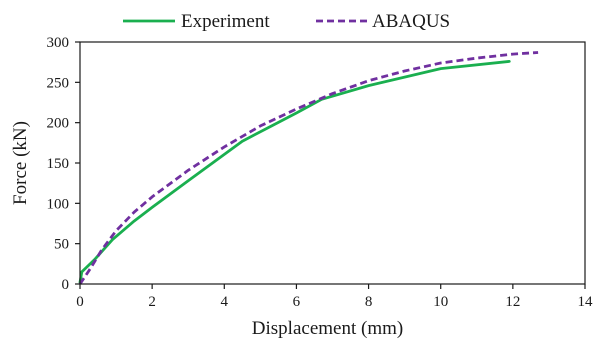 The image size is (598, 340). I want to click on x-tick-label: 14, so click(586, 302).